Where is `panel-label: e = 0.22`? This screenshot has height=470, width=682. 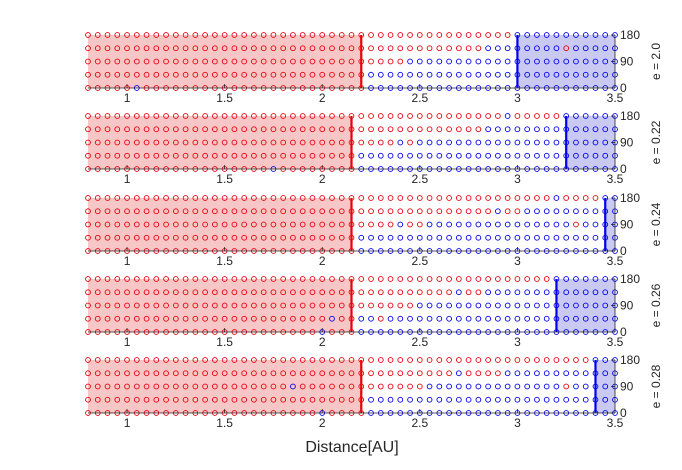
panel-label: e = 0.22 is located at coordinates (656, 142).